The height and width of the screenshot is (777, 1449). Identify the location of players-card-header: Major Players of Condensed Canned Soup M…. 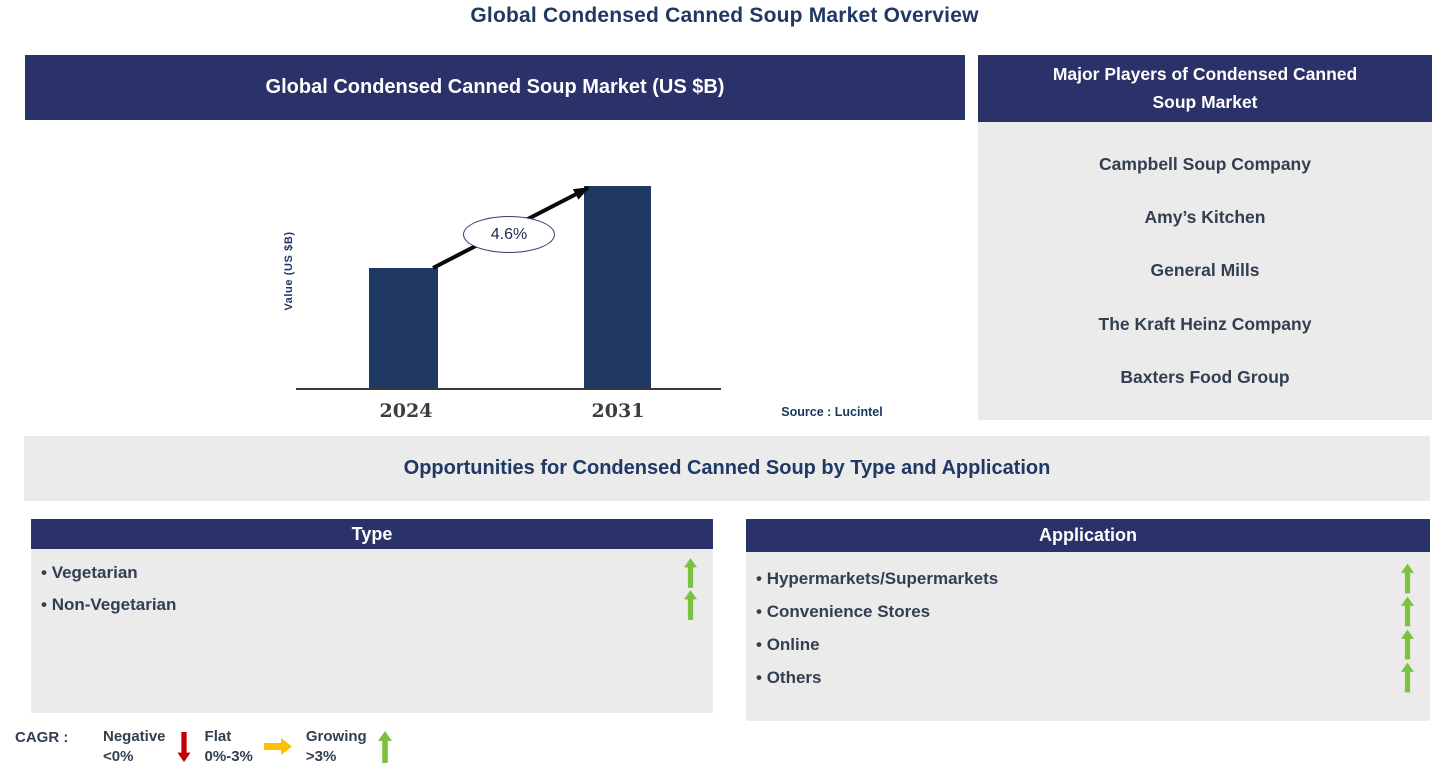
(1205, 88).